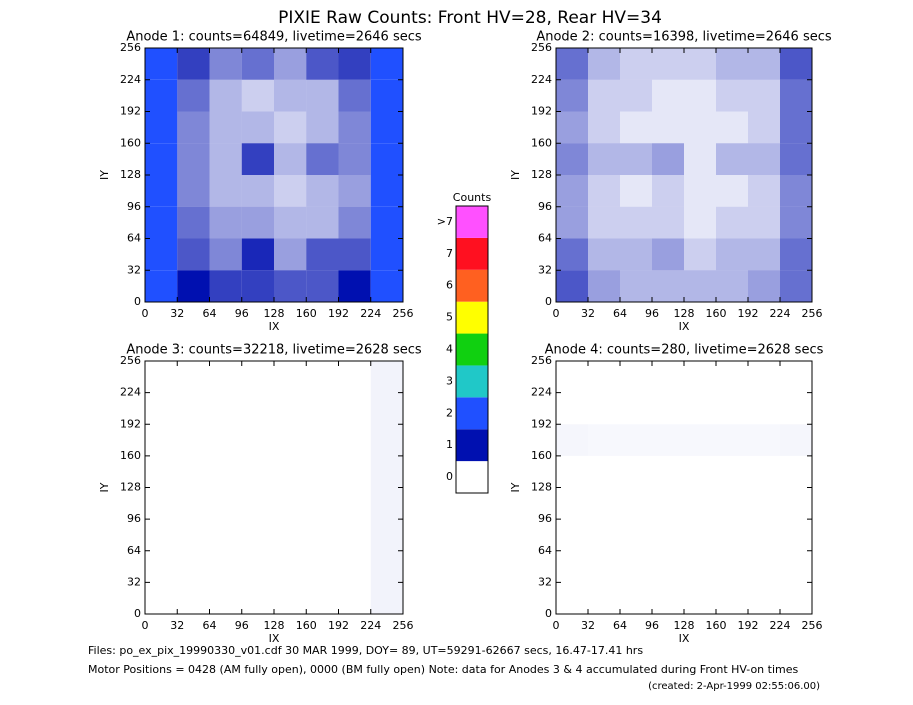 The height and width of the screenshot is (705, 913). What do you see at coordinates (104, 175) in the screenshot?
I see `y-axis-label: IY` at bounding box center [104, 175].